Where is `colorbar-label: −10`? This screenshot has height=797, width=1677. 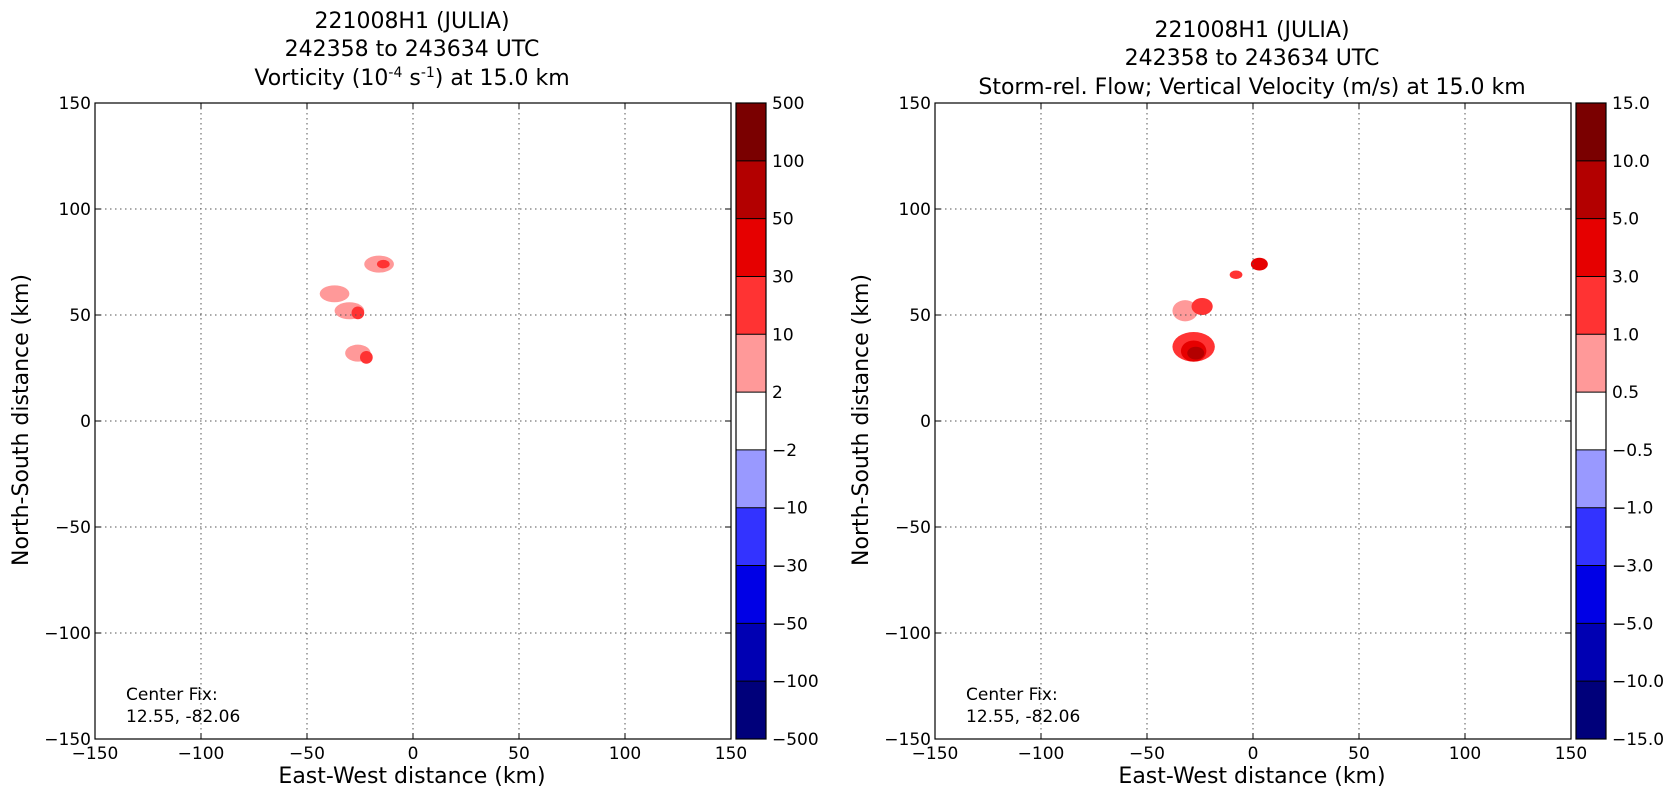
colorbar-label: −10 is located at coordinates (790, 509).